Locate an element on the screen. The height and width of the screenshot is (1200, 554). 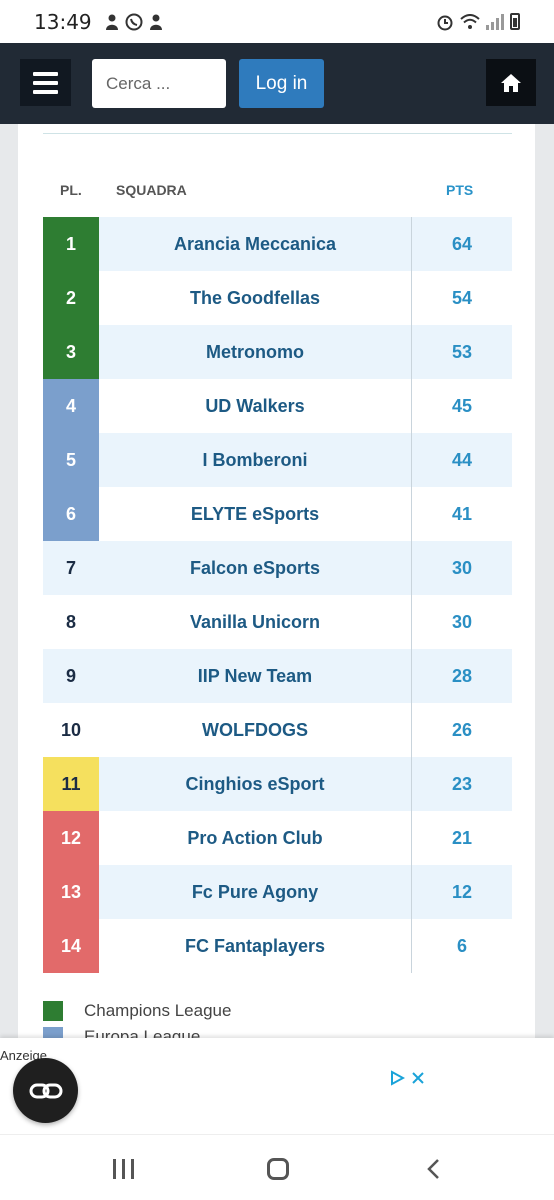
table-row: 13 Fc Pure Agony 12 is located at coordinates (277, 892).